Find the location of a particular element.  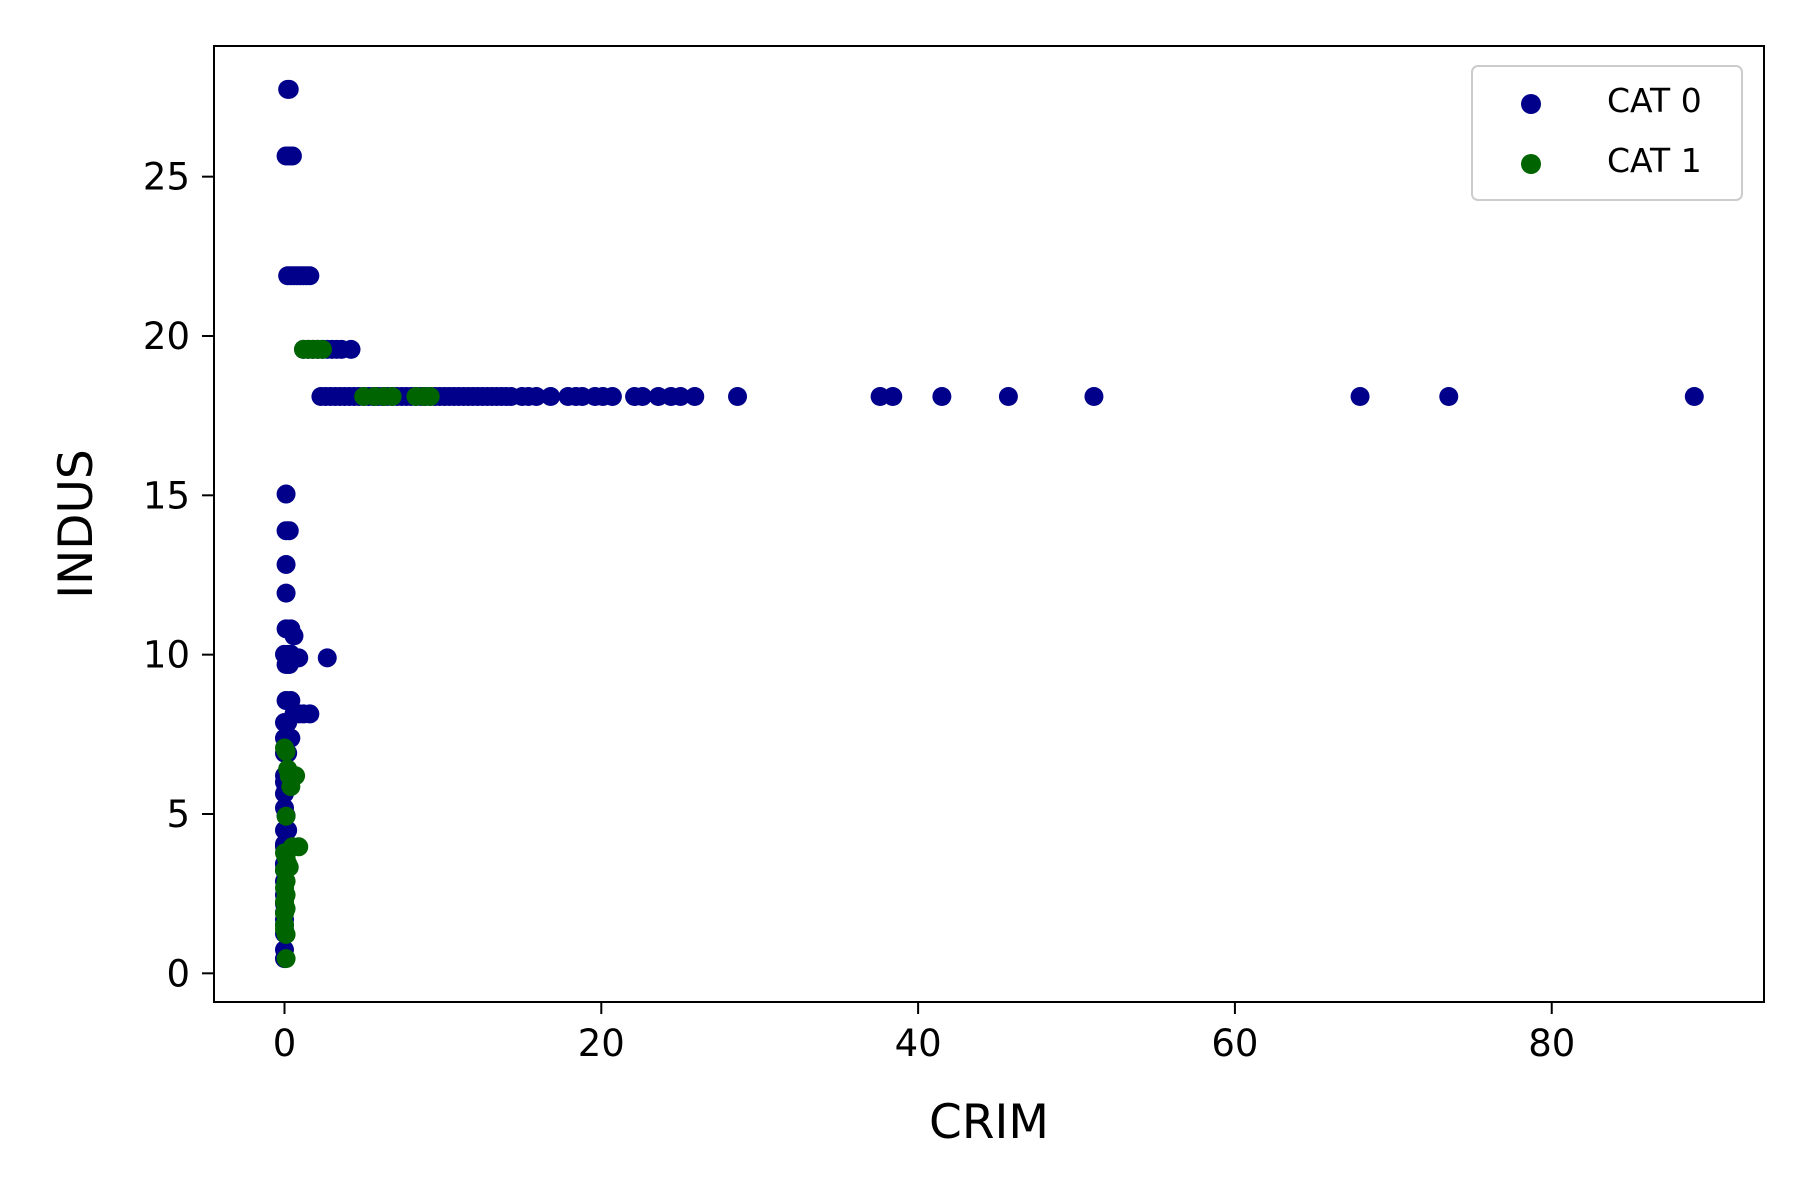

legend-label-cat-0: CAT 0 is located at coordinates (1654, 100).